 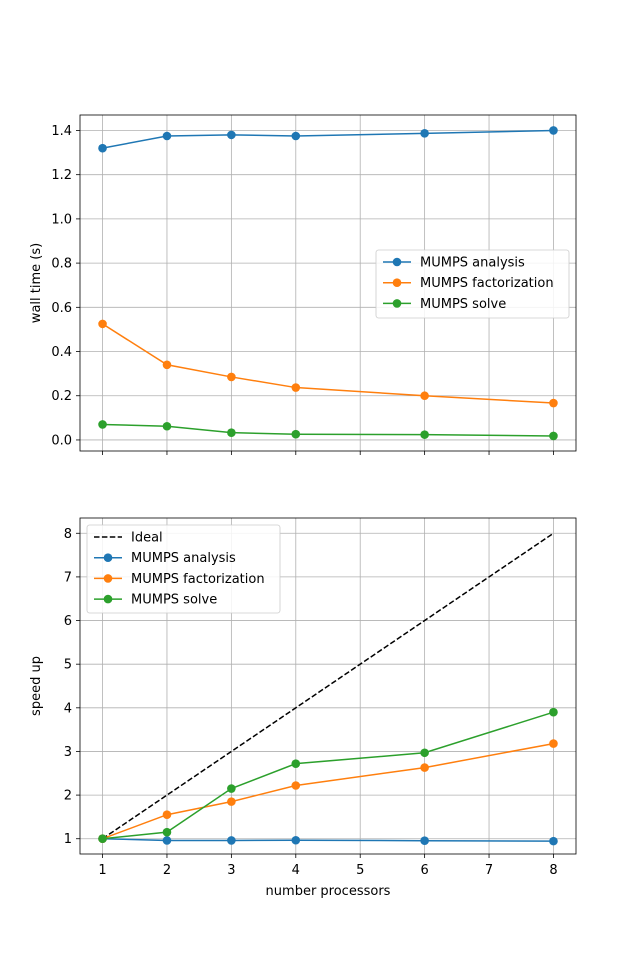 I want to click on y-tick-label: 0.4, so click(x=61, y=352).